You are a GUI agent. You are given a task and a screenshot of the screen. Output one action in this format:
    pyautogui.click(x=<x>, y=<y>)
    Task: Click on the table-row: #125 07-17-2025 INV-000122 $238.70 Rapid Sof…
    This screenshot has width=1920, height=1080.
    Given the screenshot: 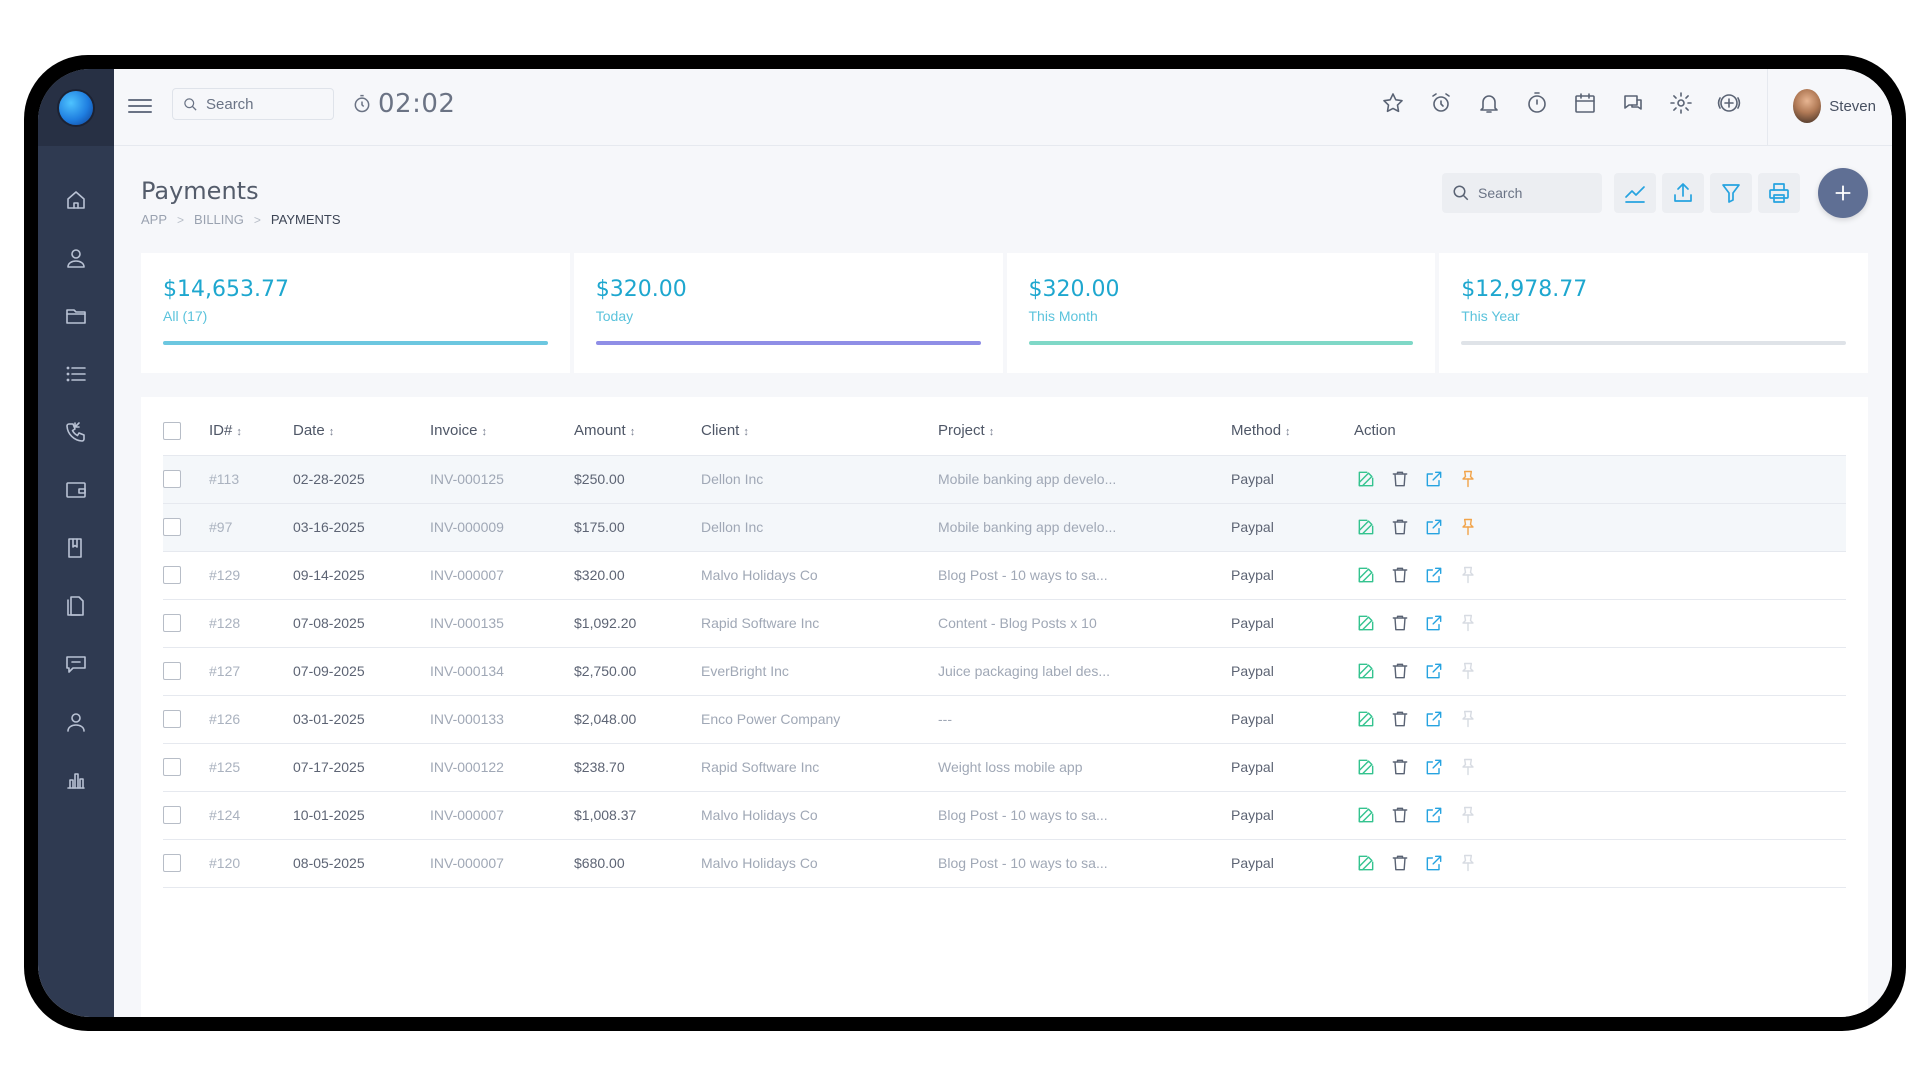 What is the action you would take?
    pyautogui.click(x=1004, y=767)
    